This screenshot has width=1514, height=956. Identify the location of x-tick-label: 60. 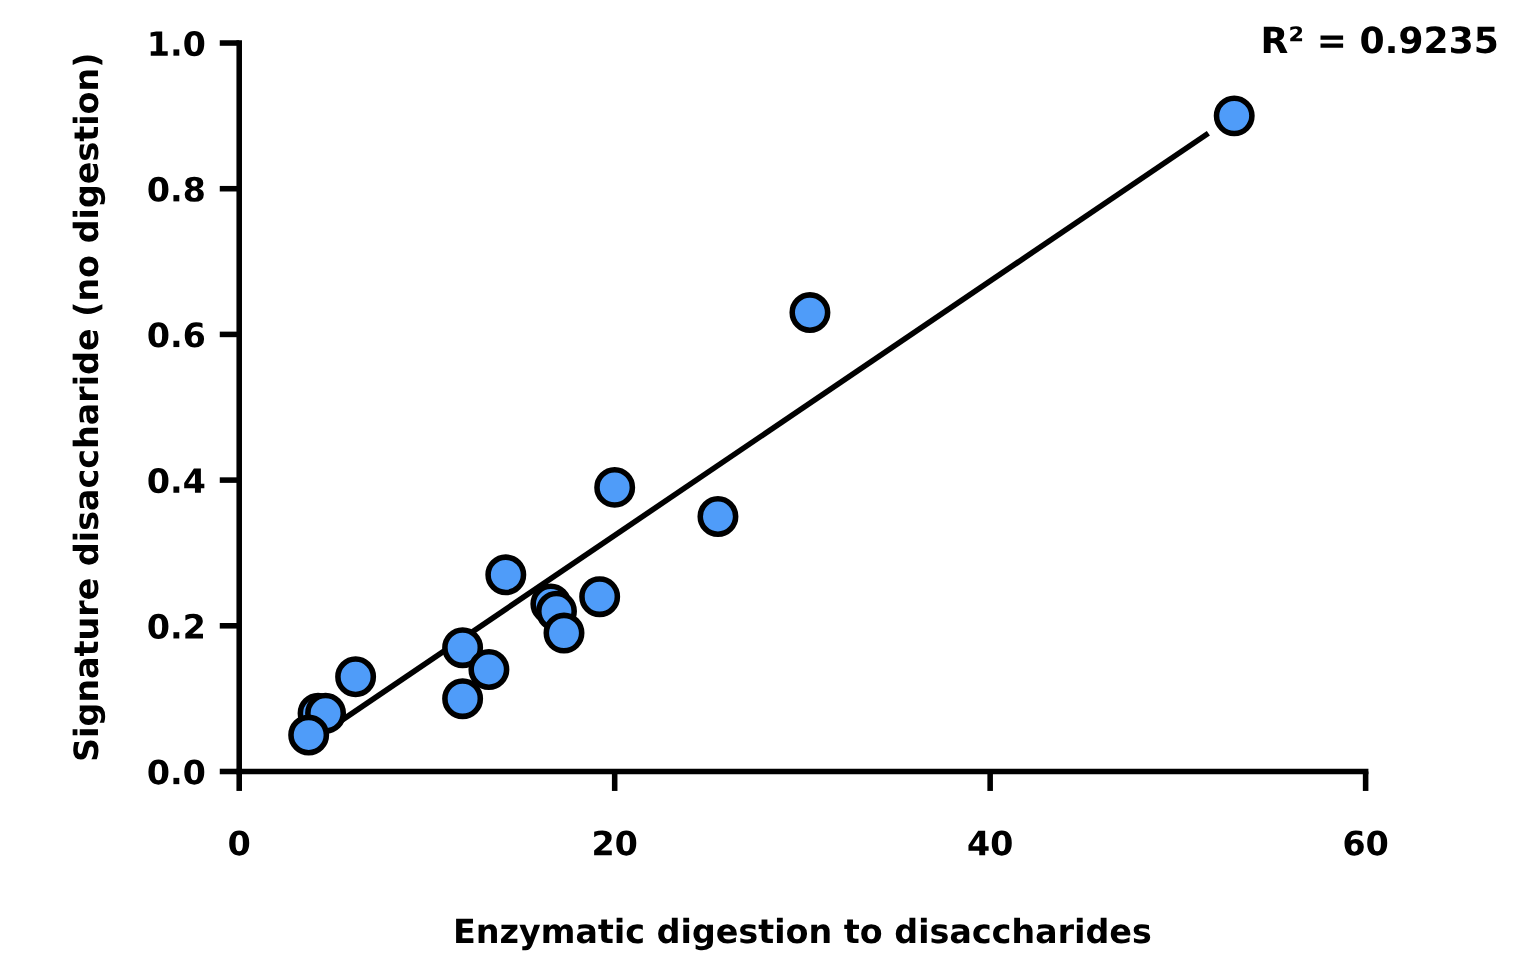
(1366, 843).